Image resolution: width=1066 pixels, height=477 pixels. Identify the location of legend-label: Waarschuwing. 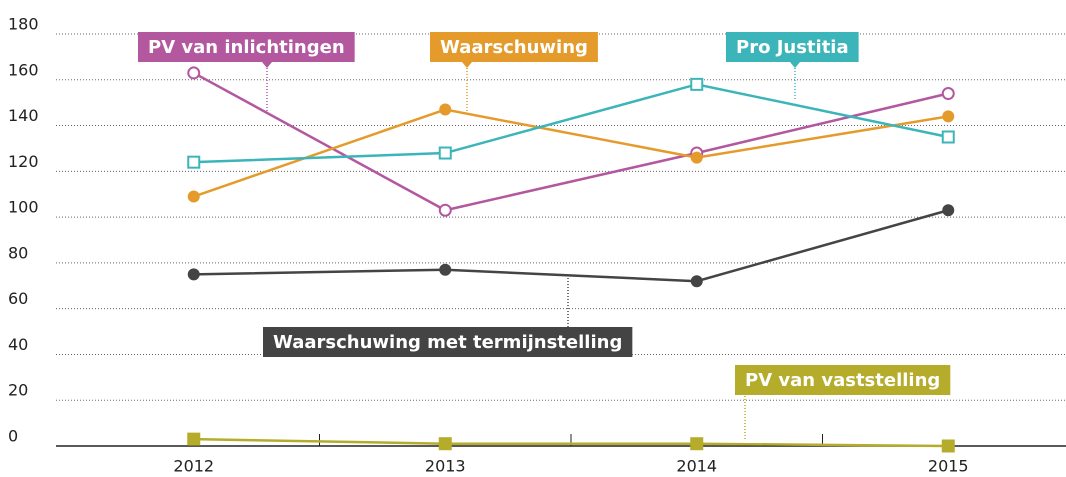
(514, 47).